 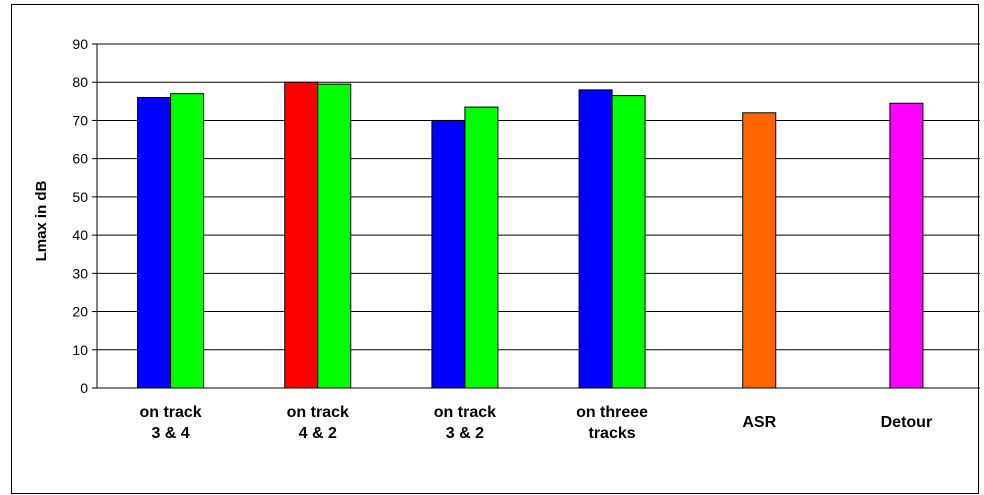 I want to click on y-axis-ticks: 0 10 20 30 40 50 60 70 80 90, so click(x=84, y=216).